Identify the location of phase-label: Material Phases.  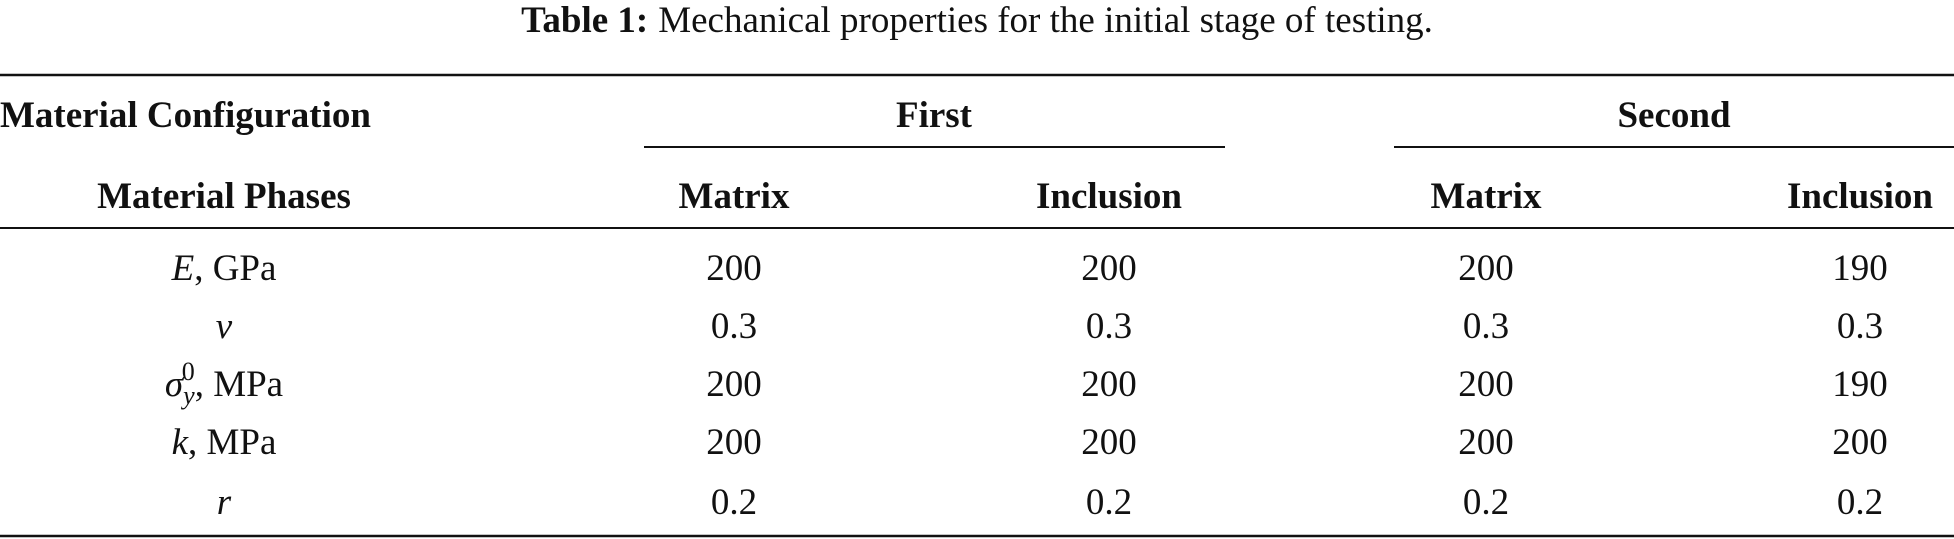
(224, 196).